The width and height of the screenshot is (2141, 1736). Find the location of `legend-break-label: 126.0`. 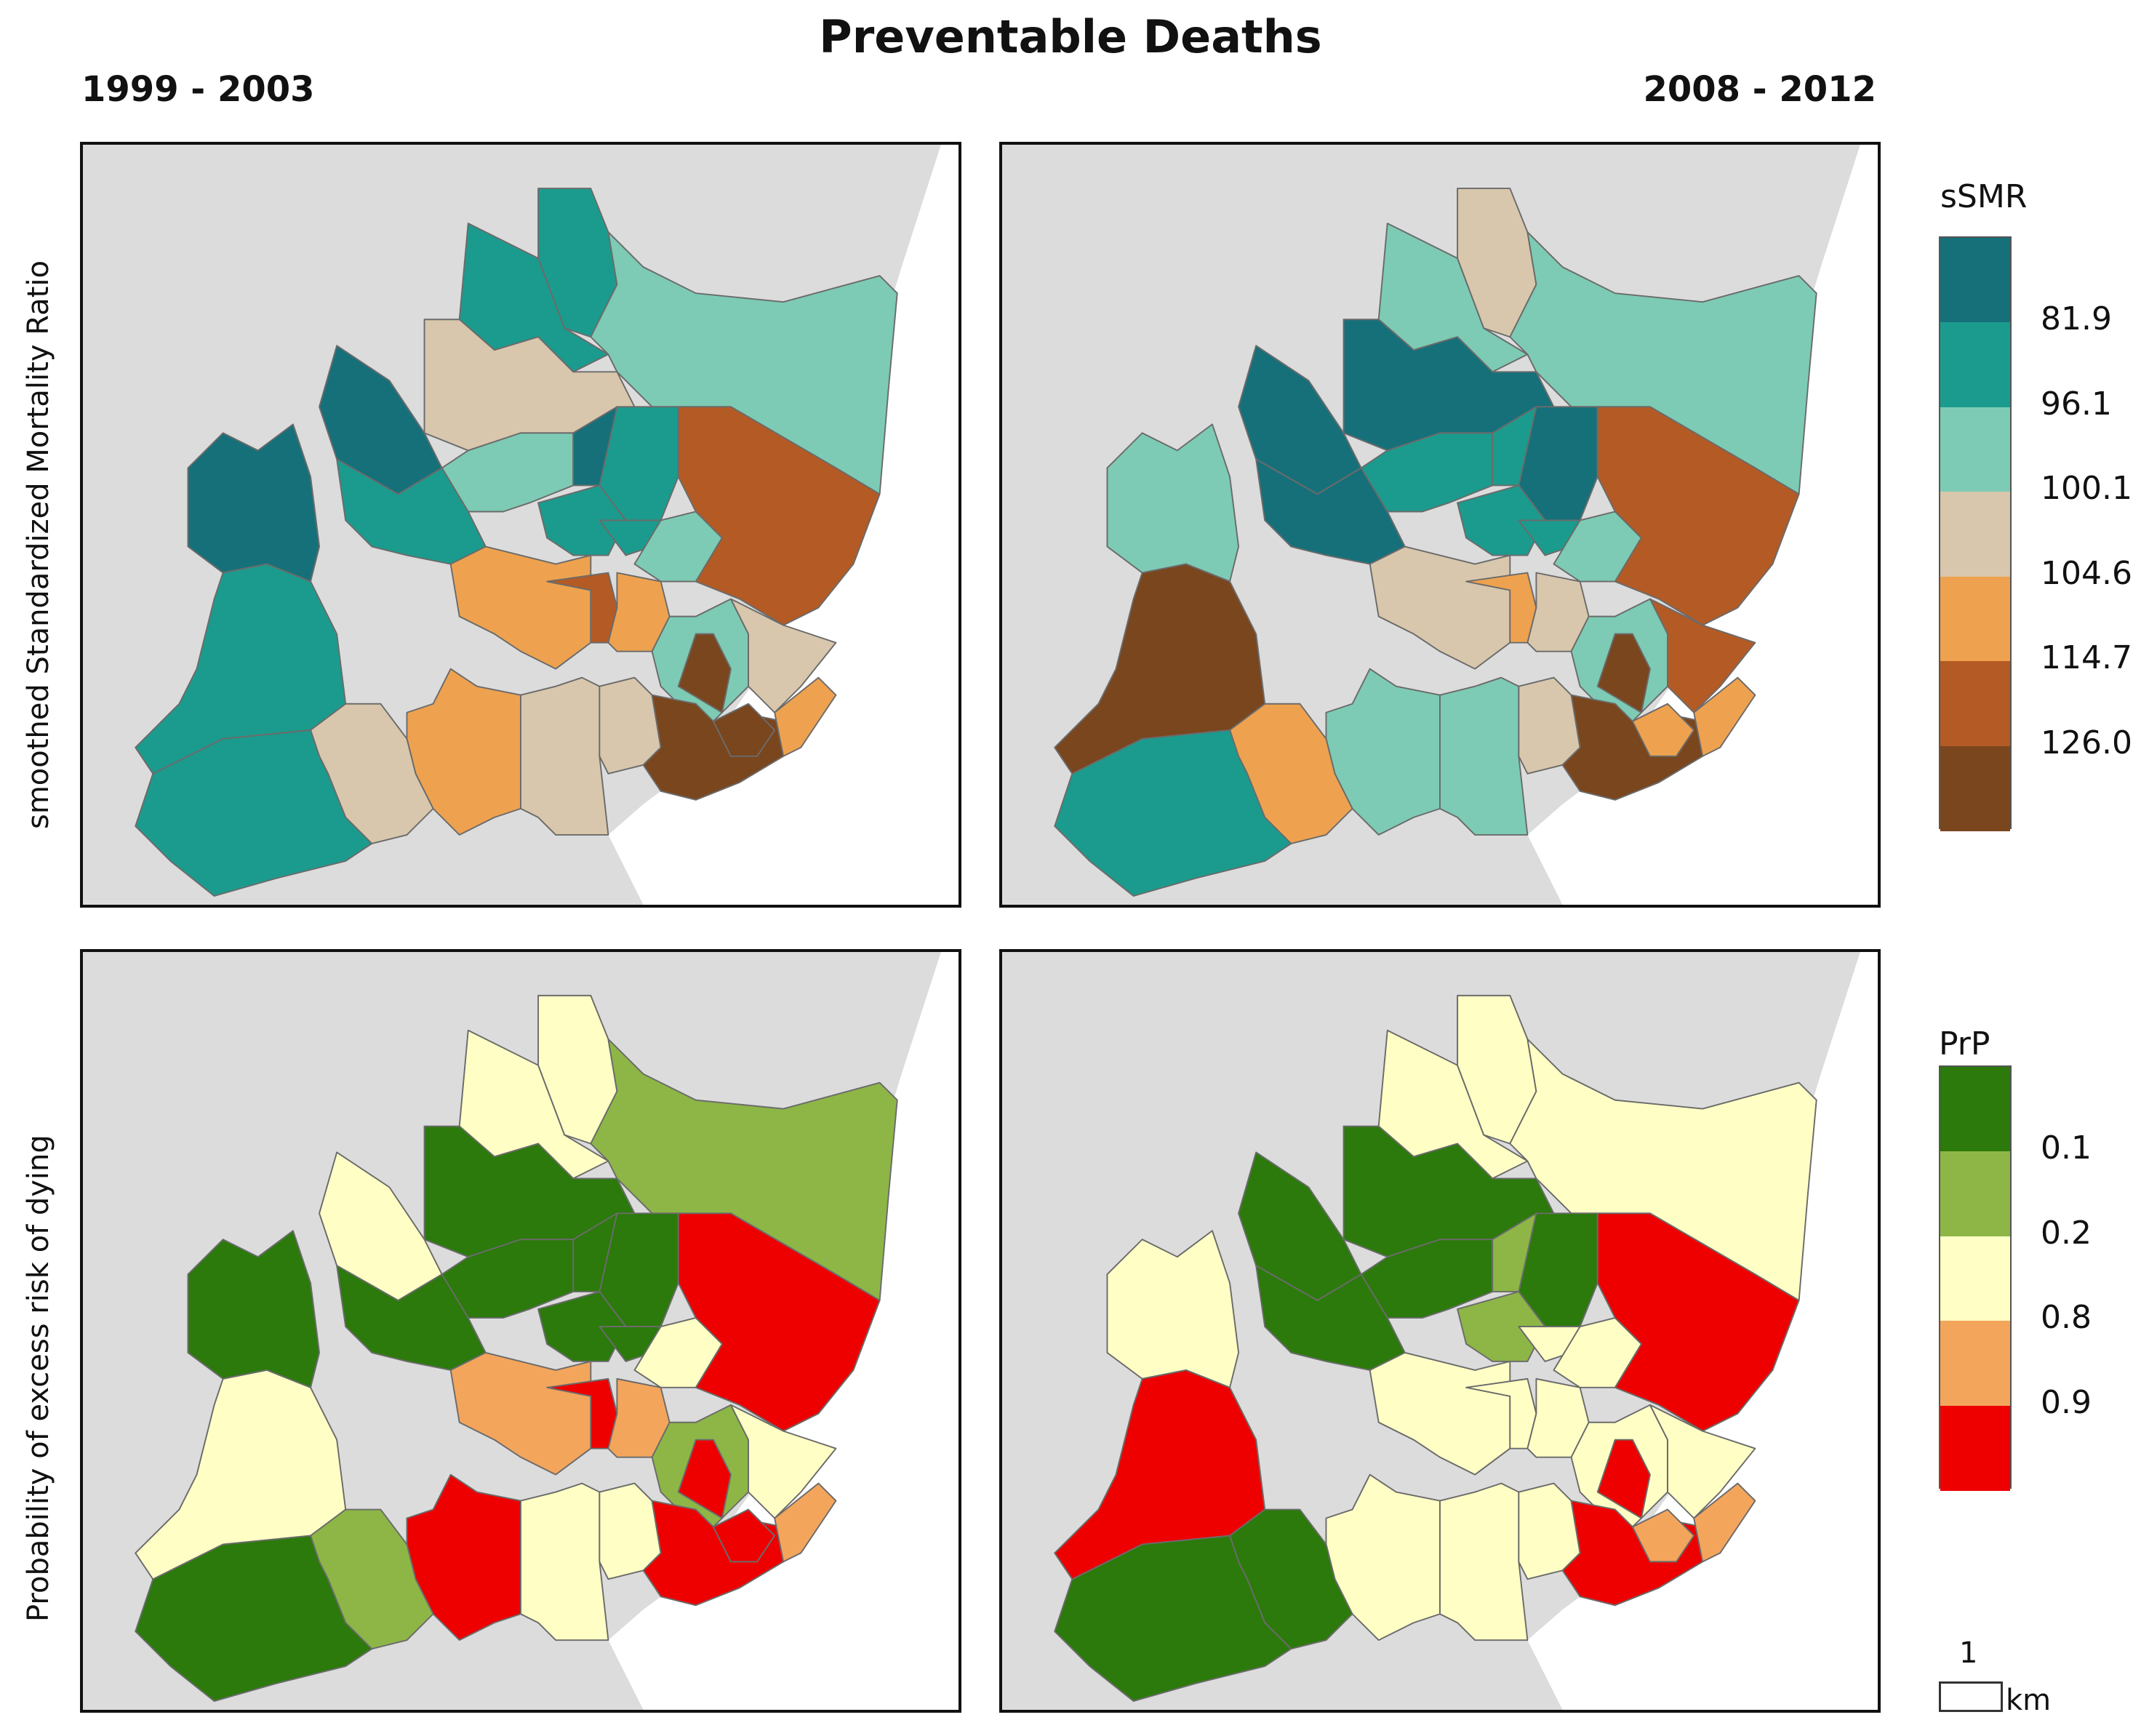

legend-break-label: 126.0 is located at coordinates (2086, 742).